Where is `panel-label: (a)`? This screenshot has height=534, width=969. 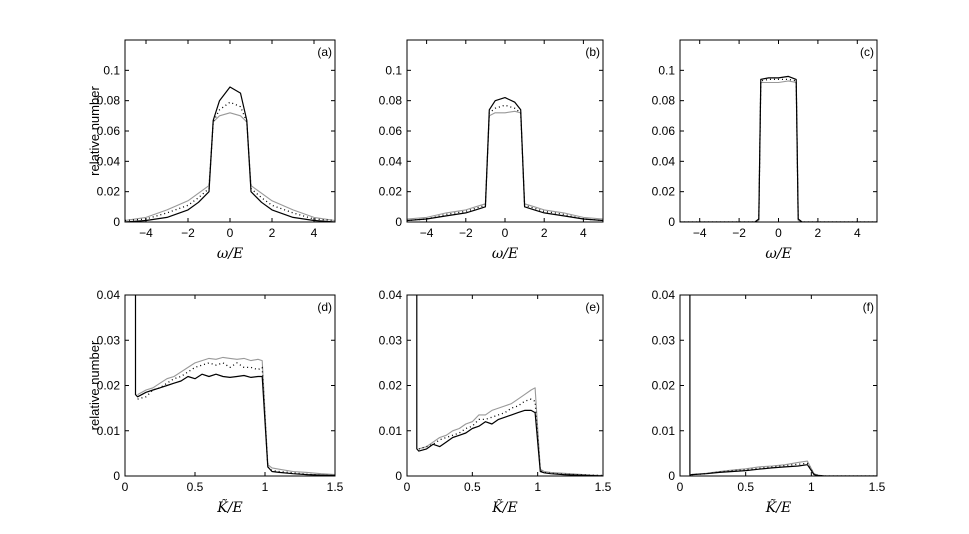
panel-label: (a) is located at coordinates (324, 52).